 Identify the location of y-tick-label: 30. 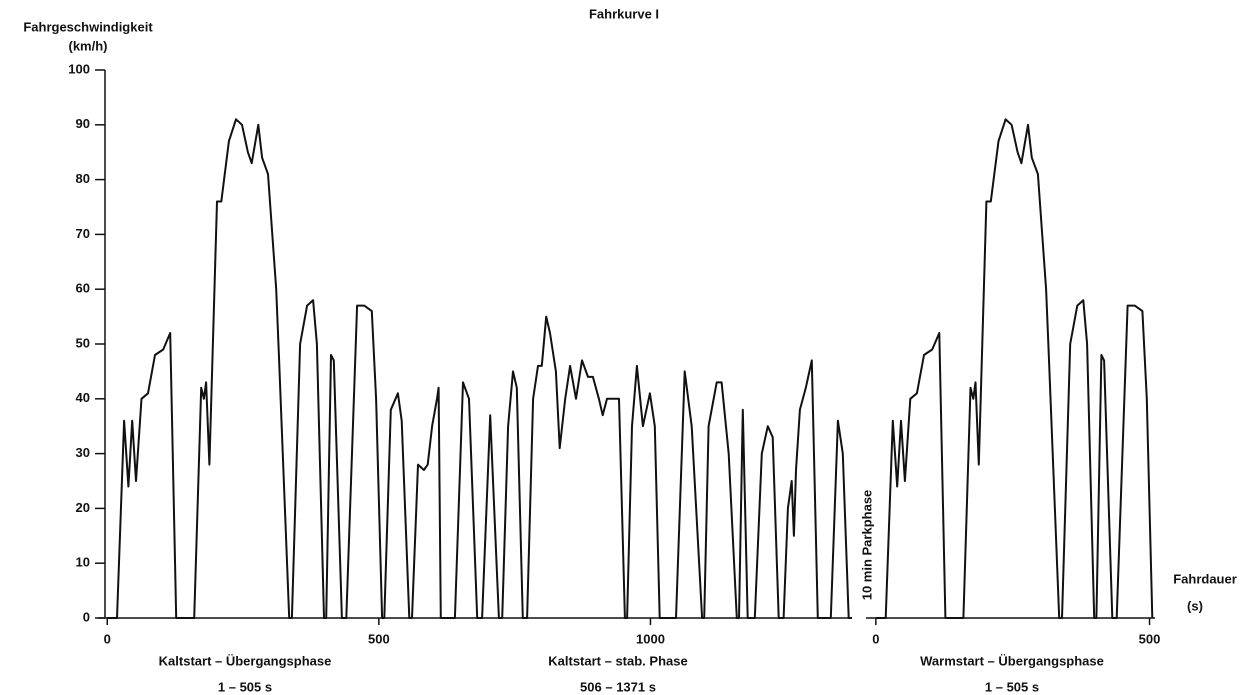
(83, 452).